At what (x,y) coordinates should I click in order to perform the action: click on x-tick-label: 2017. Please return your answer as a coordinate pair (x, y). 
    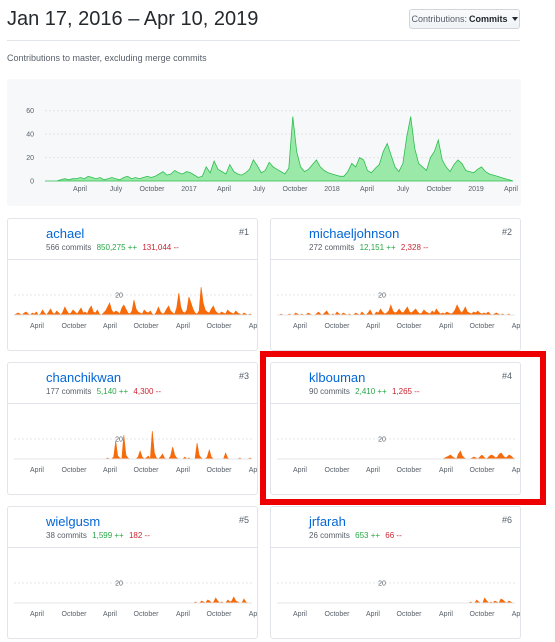
    Looking at the image, I should click on (189, 189).